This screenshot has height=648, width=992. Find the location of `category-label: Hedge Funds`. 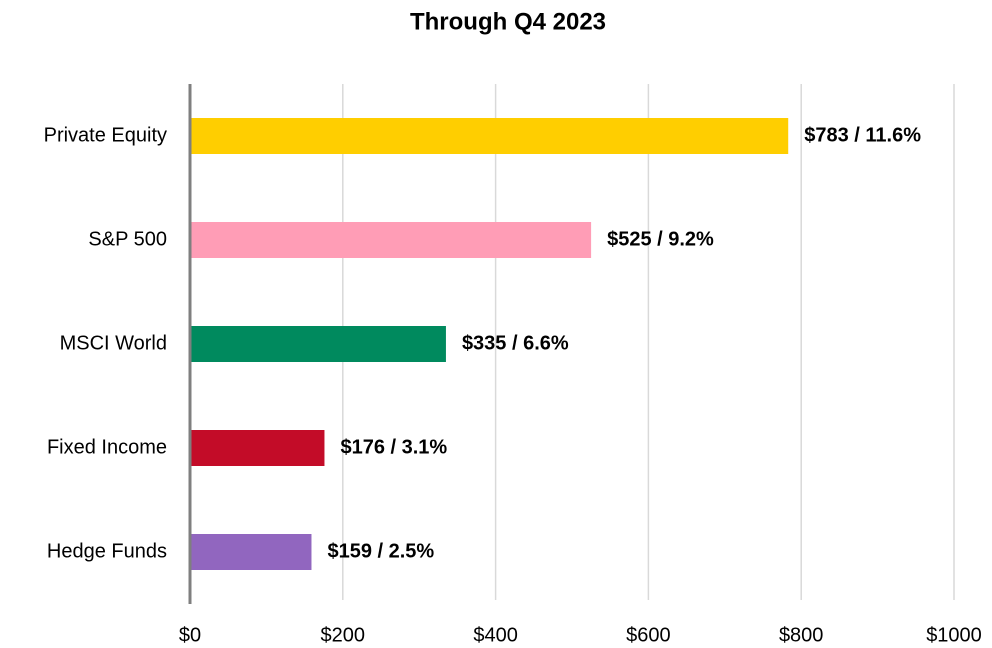

category-label: Hedge Funds is located at coordinates (107, 551).